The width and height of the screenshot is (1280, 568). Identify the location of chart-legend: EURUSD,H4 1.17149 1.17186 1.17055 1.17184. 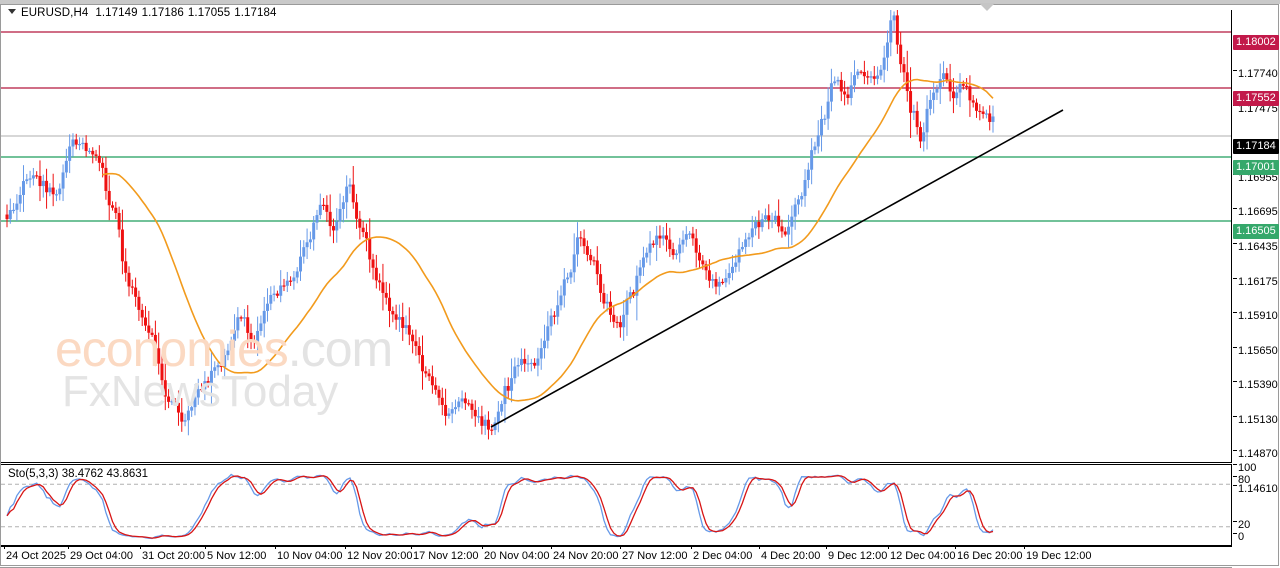
(144, 13).